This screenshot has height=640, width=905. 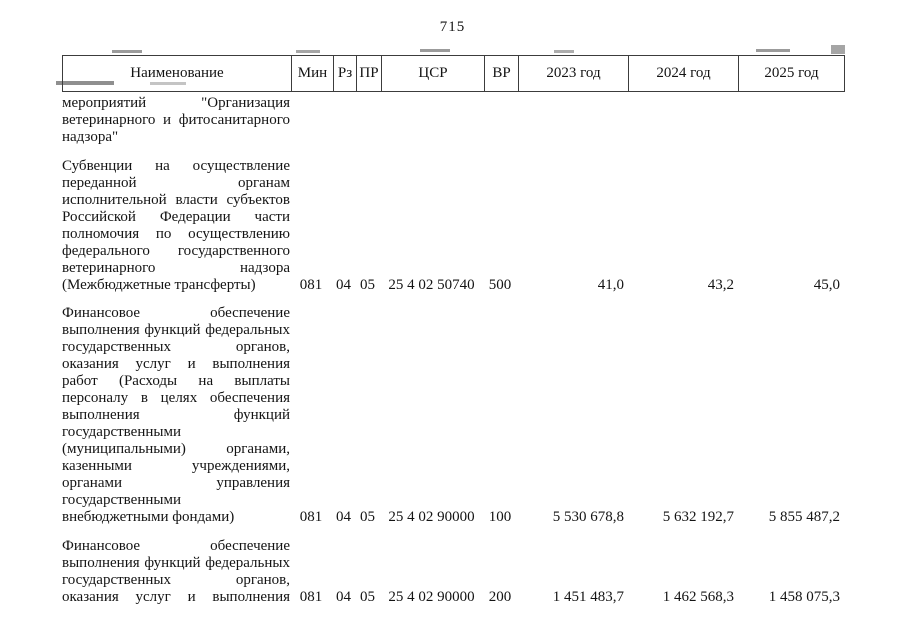 What do you see at coordinates (804, 597) in the screenshot?
I see `amount-2025-cell: 1 458 075,3` at bounding box center [804, 597].